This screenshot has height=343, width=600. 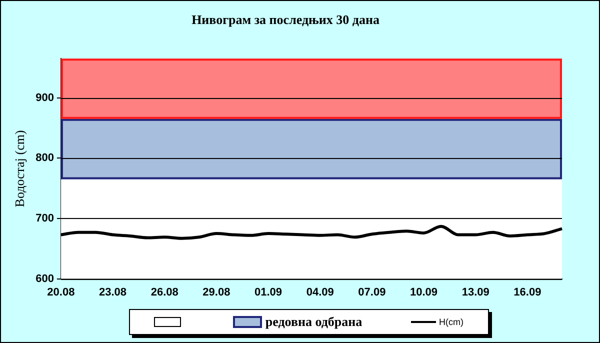 What do you see at coordinates (61, 292) in the screenshot?
I see `x-tick-label: 20.08` at bounding box center [61, 292].